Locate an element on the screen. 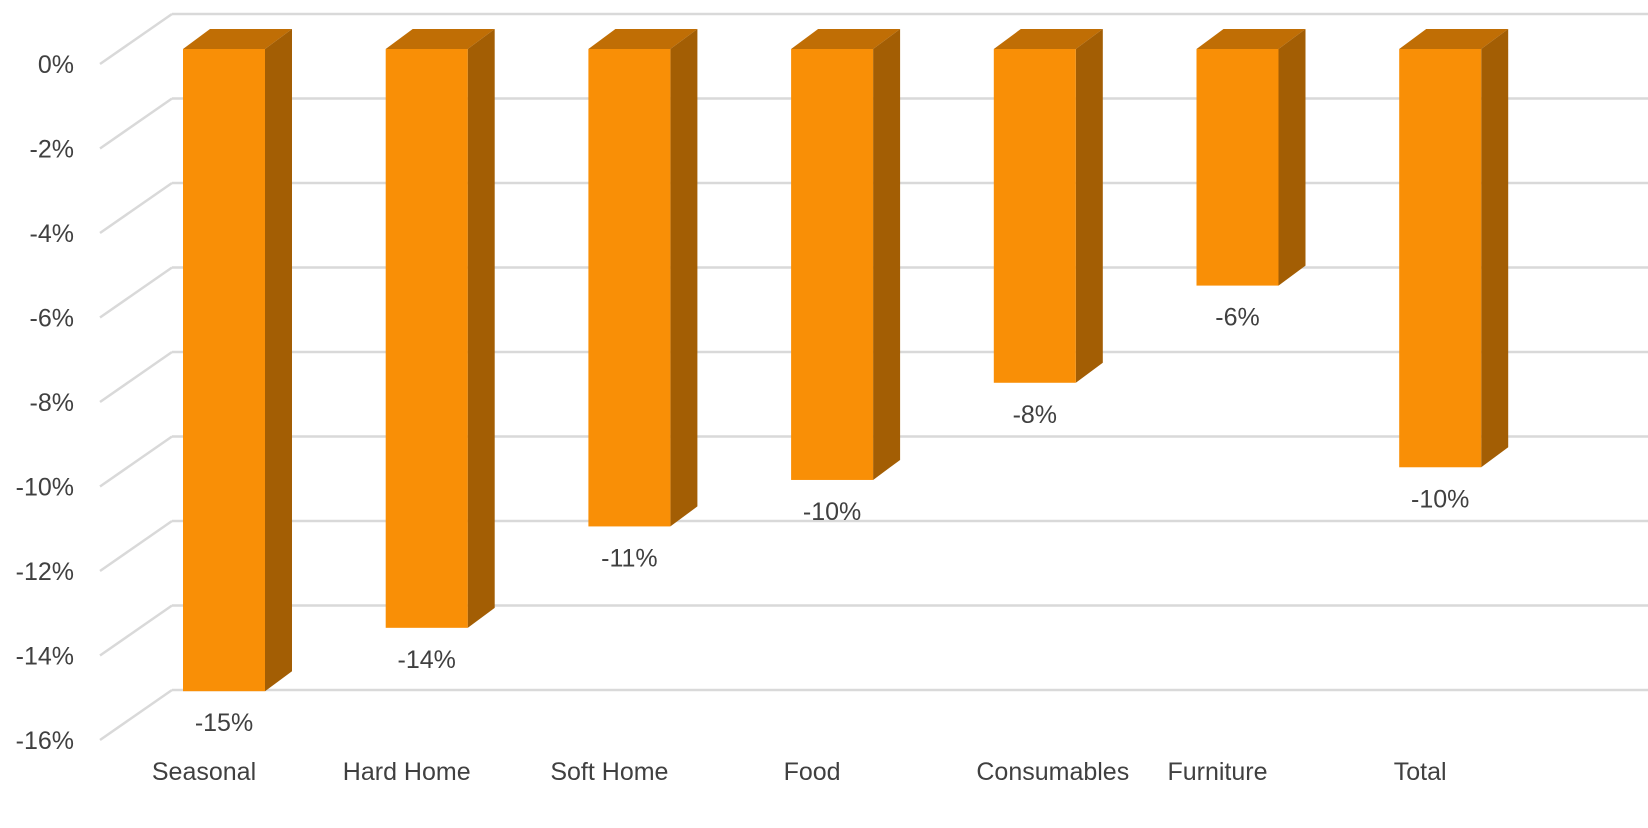  x-tick-label: Total is located at coordinates (1420, 772).